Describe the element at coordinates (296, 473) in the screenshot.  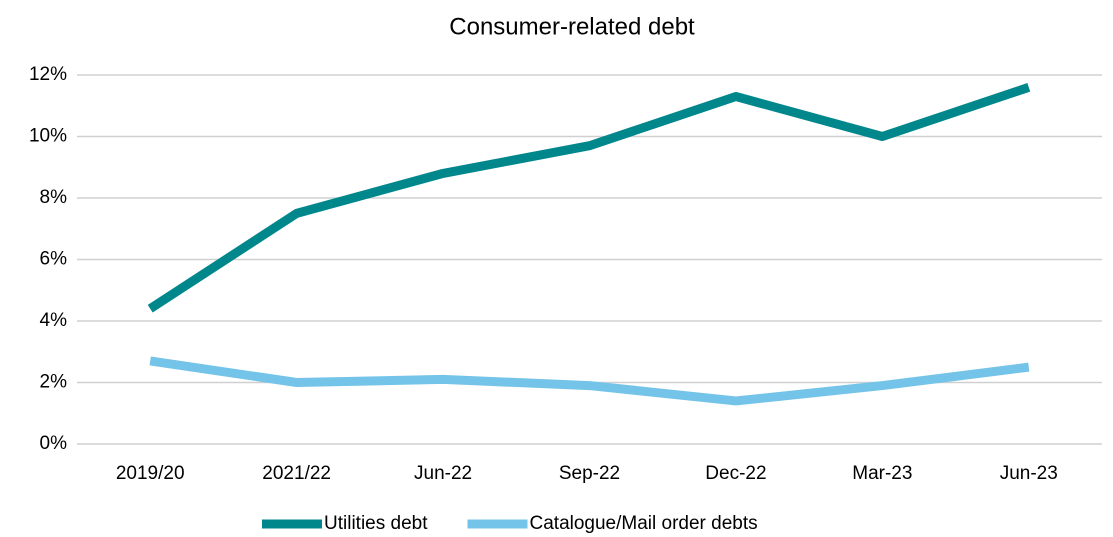
I see `x-tick-label: 2021/22` at that location.